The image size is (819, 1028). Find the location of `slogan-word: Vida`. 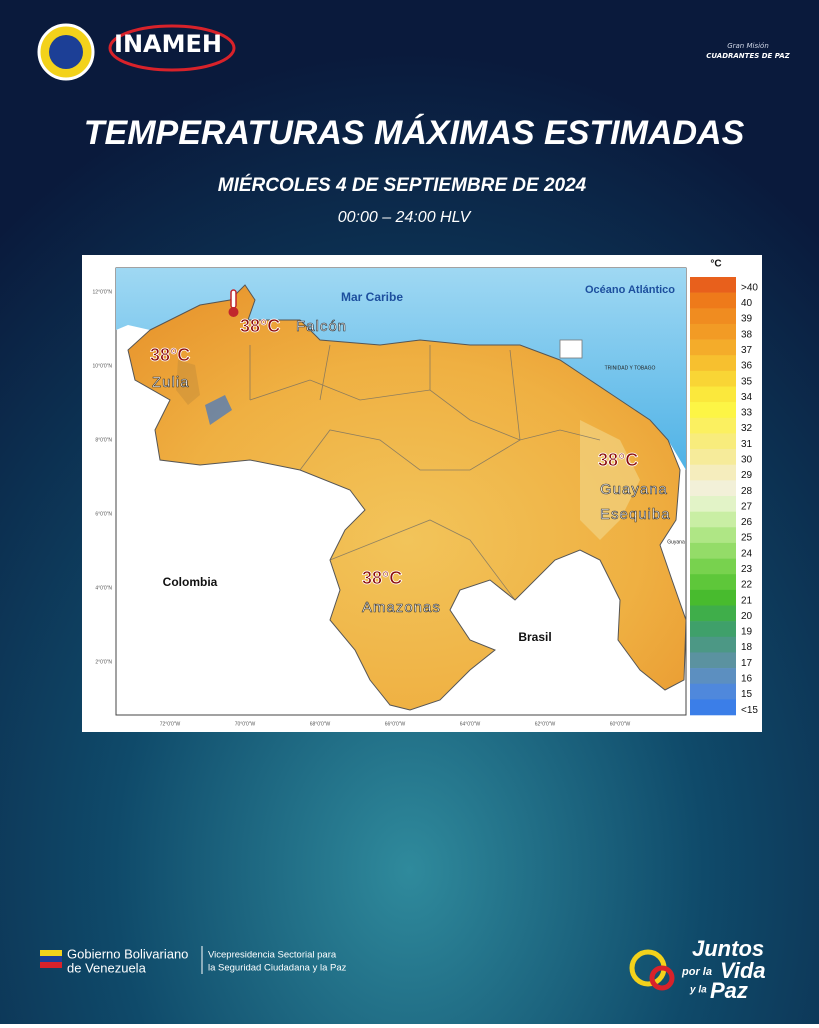

slogan-word: Vida is located at coordinates (743, 970).